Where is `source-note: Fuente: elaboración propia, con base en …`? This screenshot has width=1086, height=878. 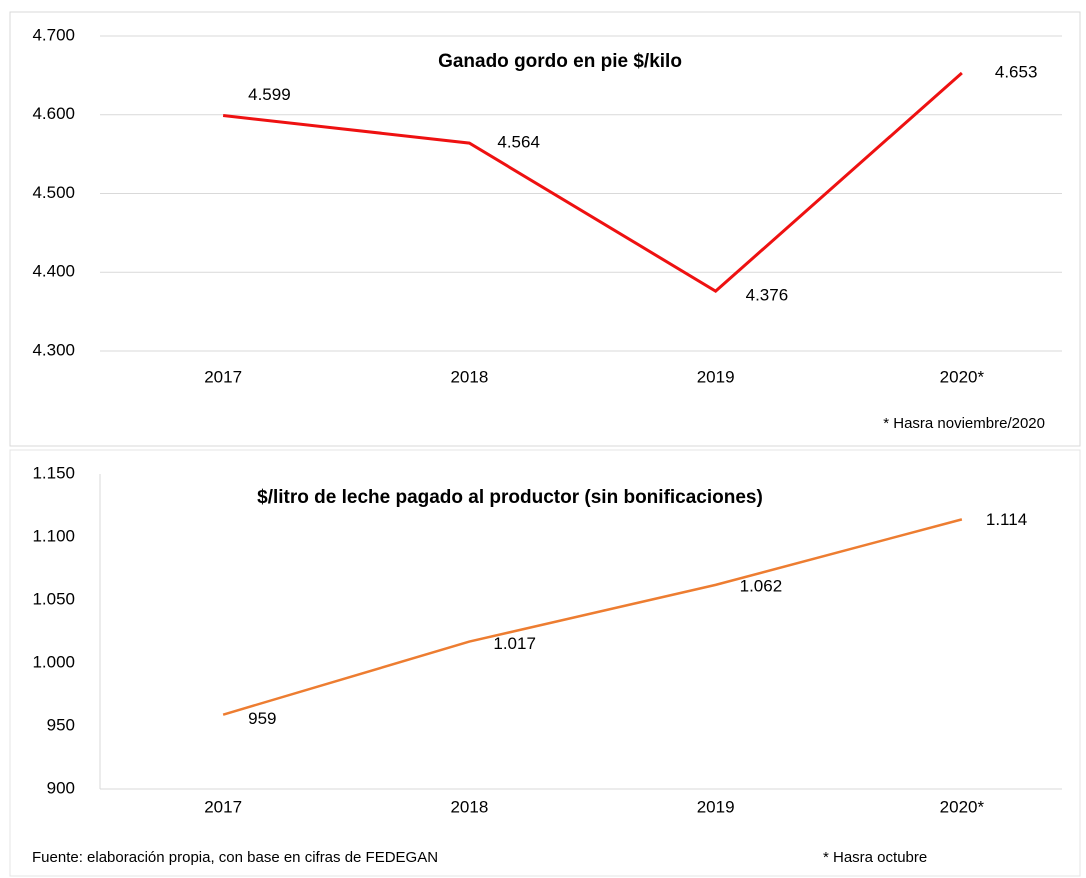
source-note: Fuente: elaboración propia, con base en … is located at coordinates (235, 857).